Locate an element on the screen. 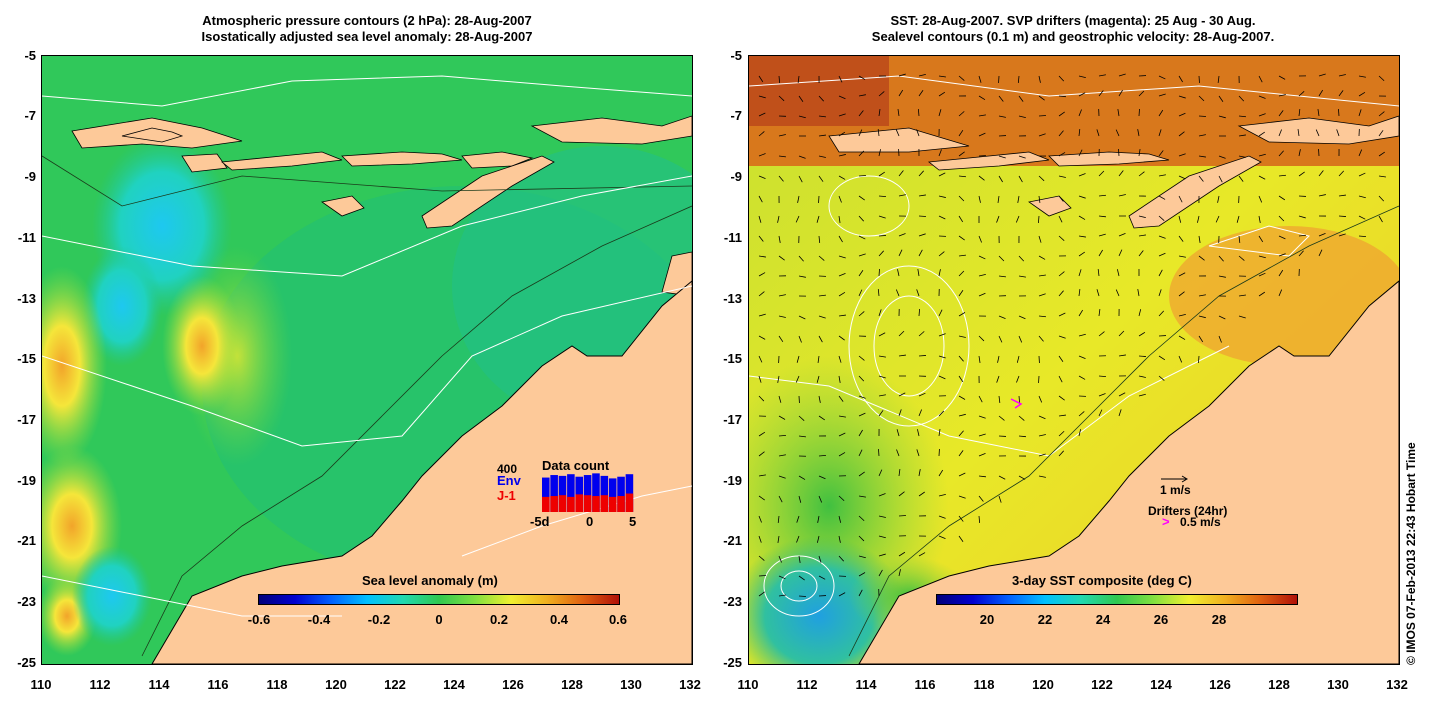 The height and width of the screenshot is (710, 1440). left-y-tick: -11 is located at coordinates (26, 237).